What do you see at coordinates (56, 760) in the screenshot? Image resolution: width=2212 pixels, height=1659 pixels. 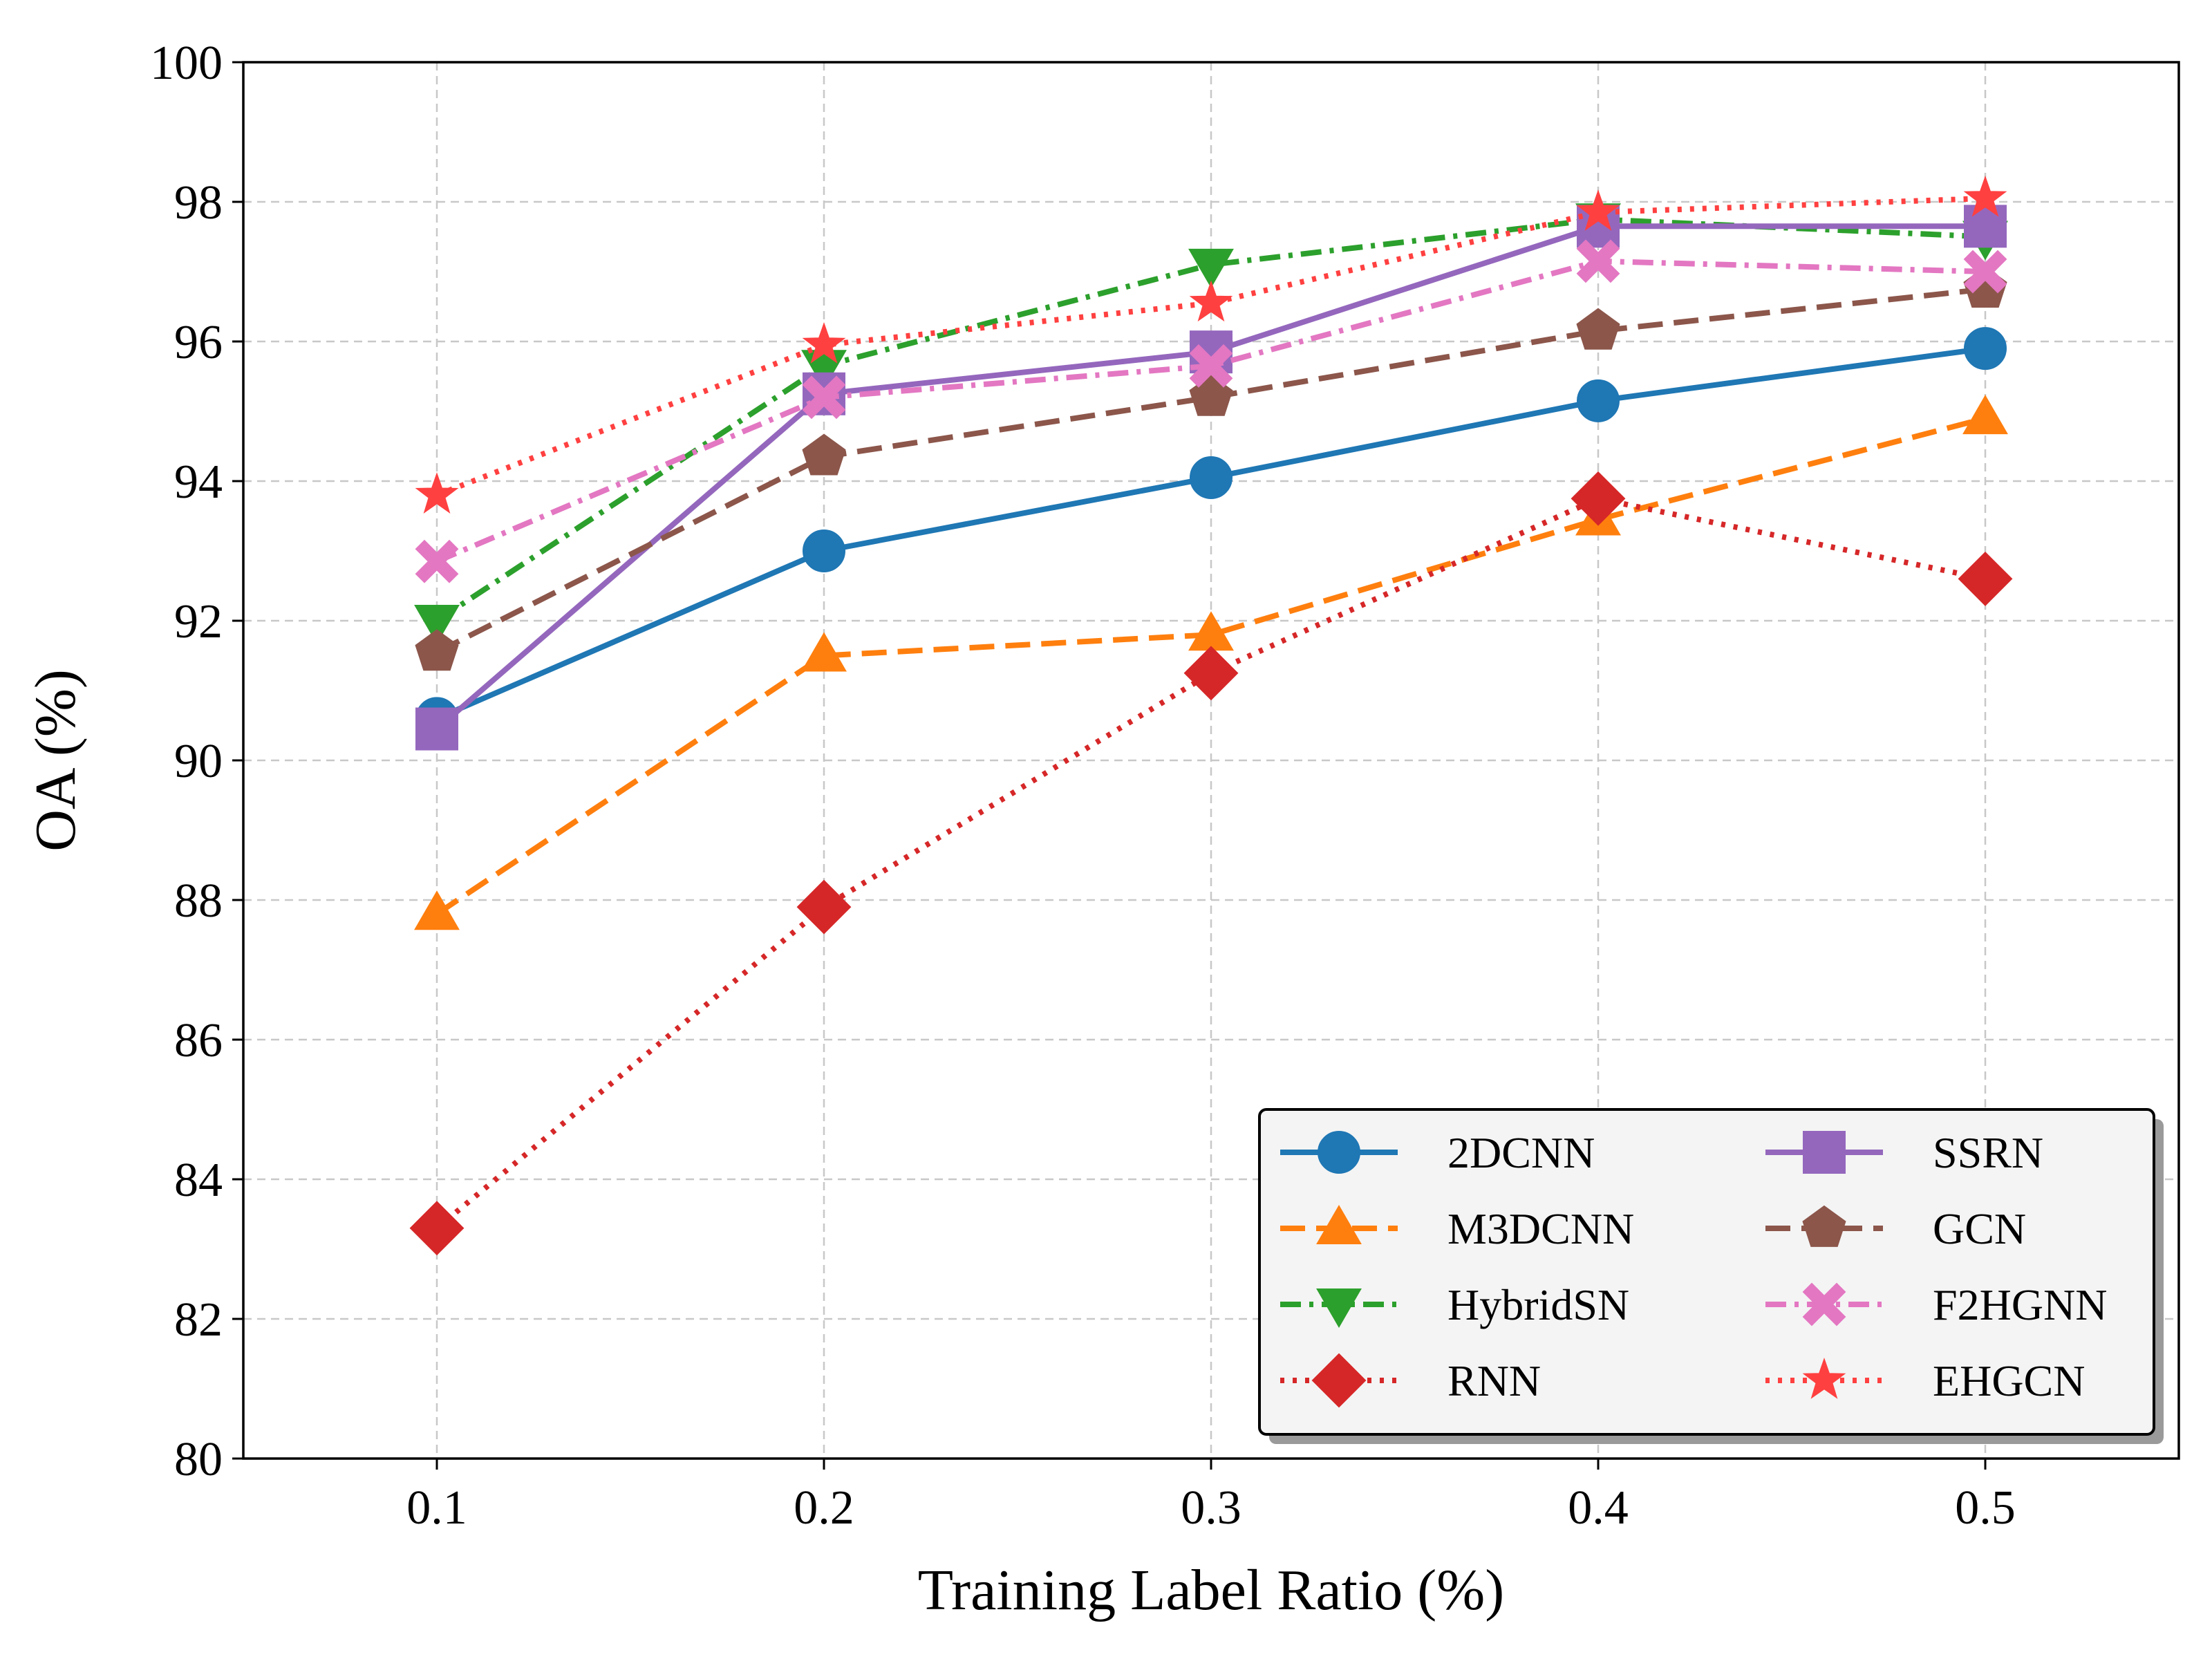 I see `y-axis-label: OA (%)` at bounding box center [56, 760].